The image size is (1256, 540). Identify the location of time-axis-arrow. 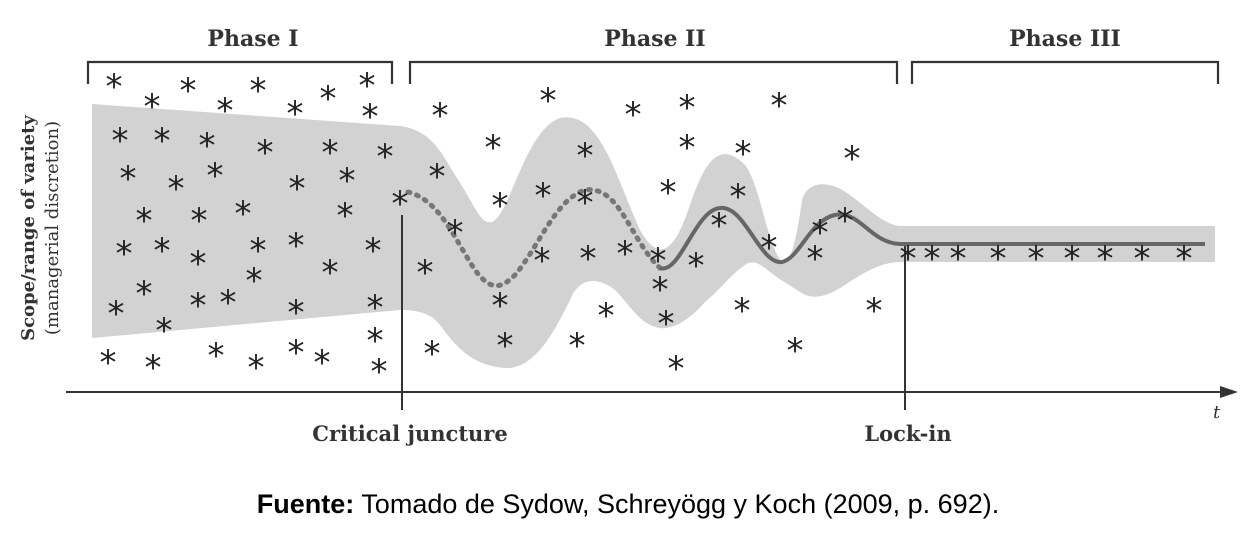
(1229, 392).